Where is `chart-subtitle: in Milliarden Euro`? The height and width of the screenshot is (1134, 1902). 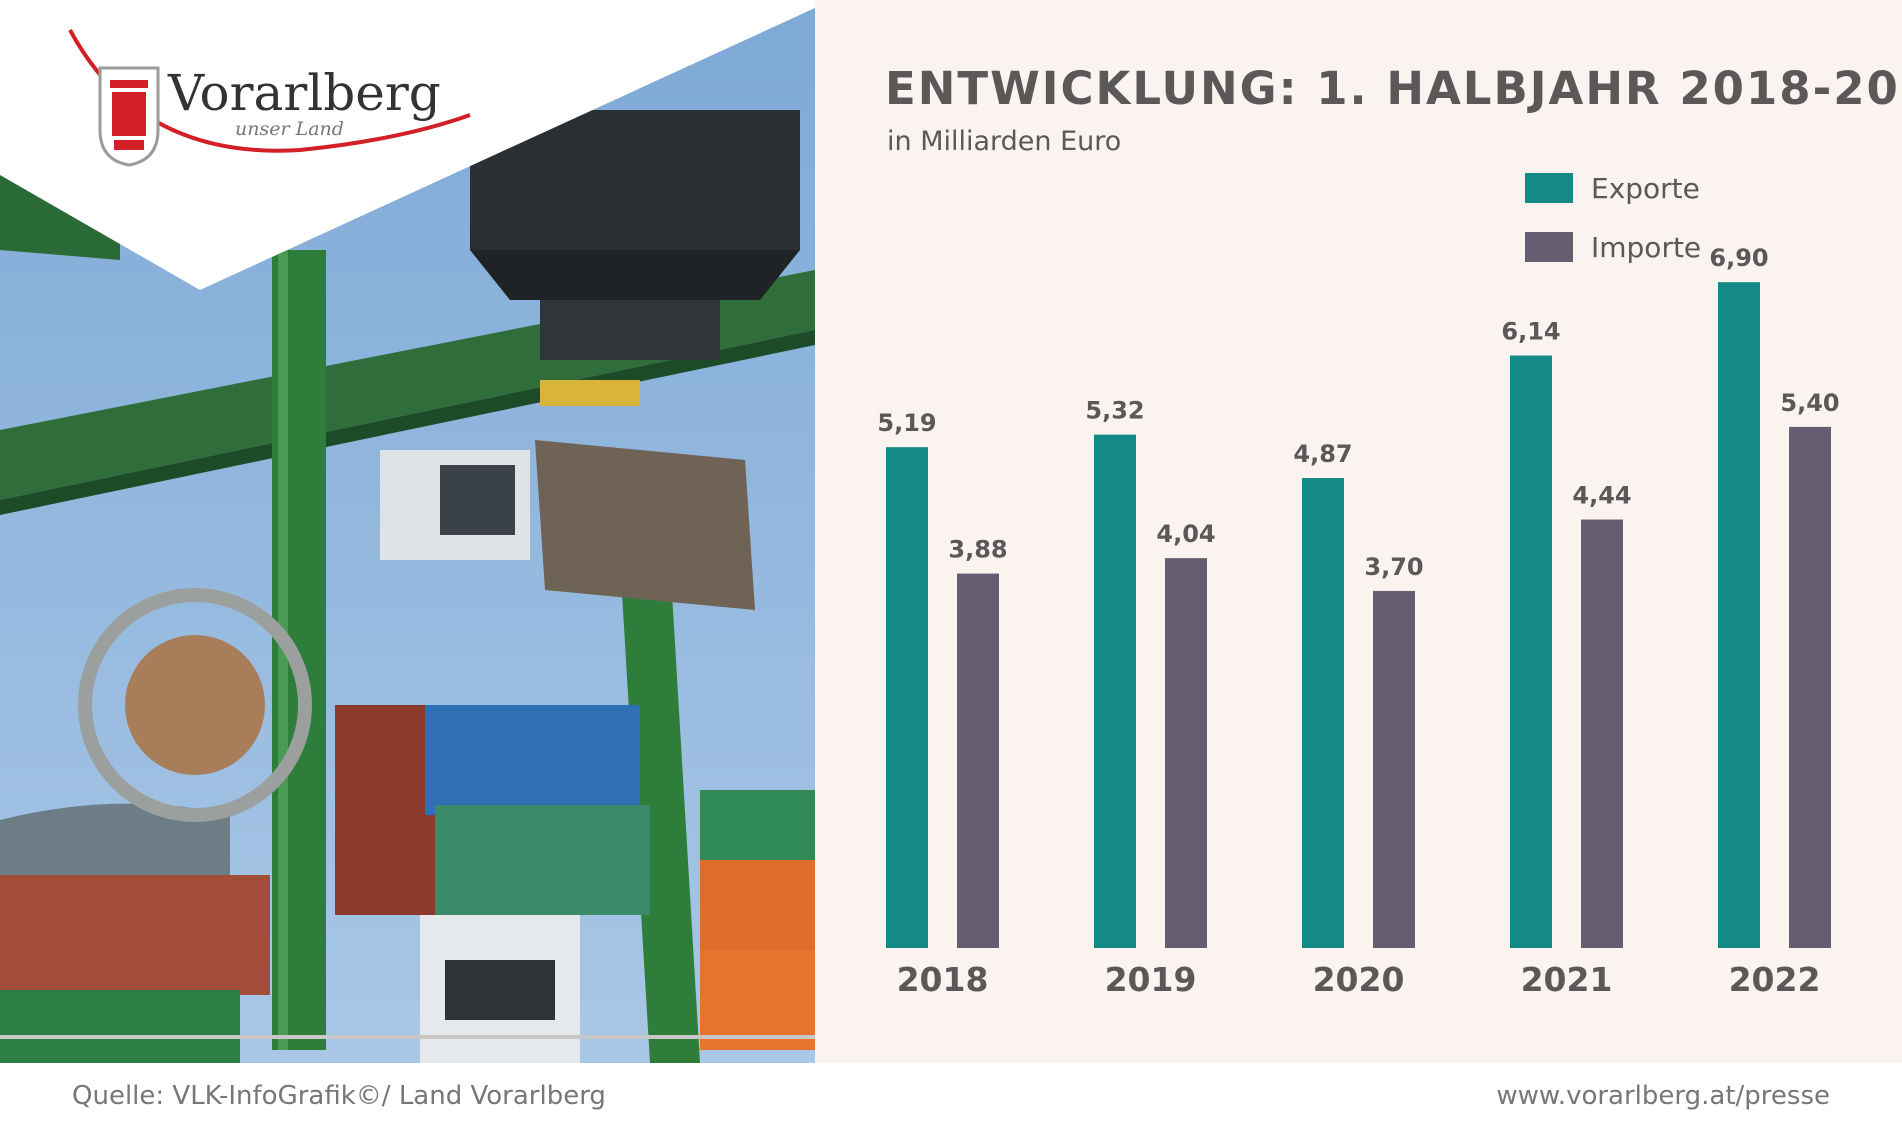 chart-subtitle: in Milliarden Euro is located at coordinates (1004, 141).